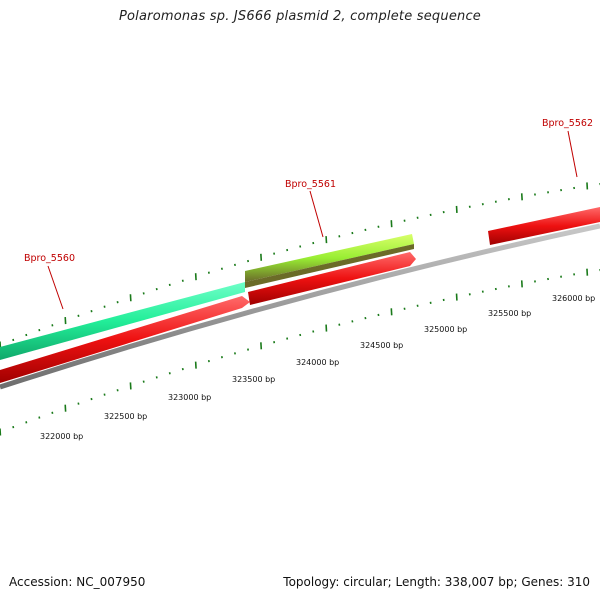 This screenshot has width=600, height=600. What do you see at coordinates (573, 298) in the screenshot?
I see `position-label: 326000 bp` at bounding box center [573, 298].